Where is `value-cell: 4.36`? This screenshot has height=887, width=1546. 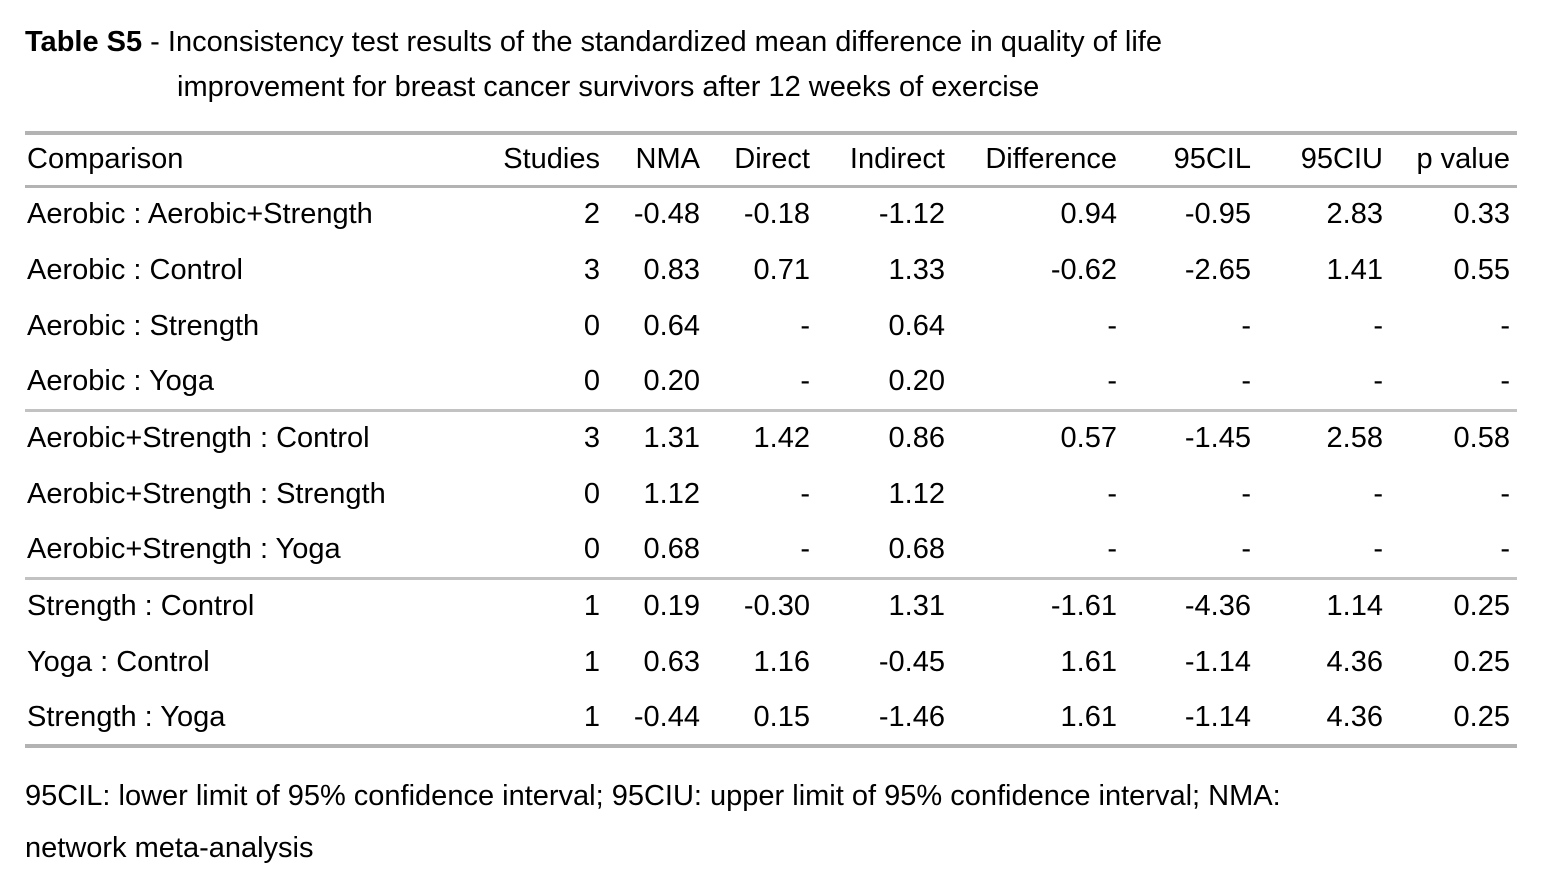
value-cell: 4.36 is located at coordinates (1354, 716).